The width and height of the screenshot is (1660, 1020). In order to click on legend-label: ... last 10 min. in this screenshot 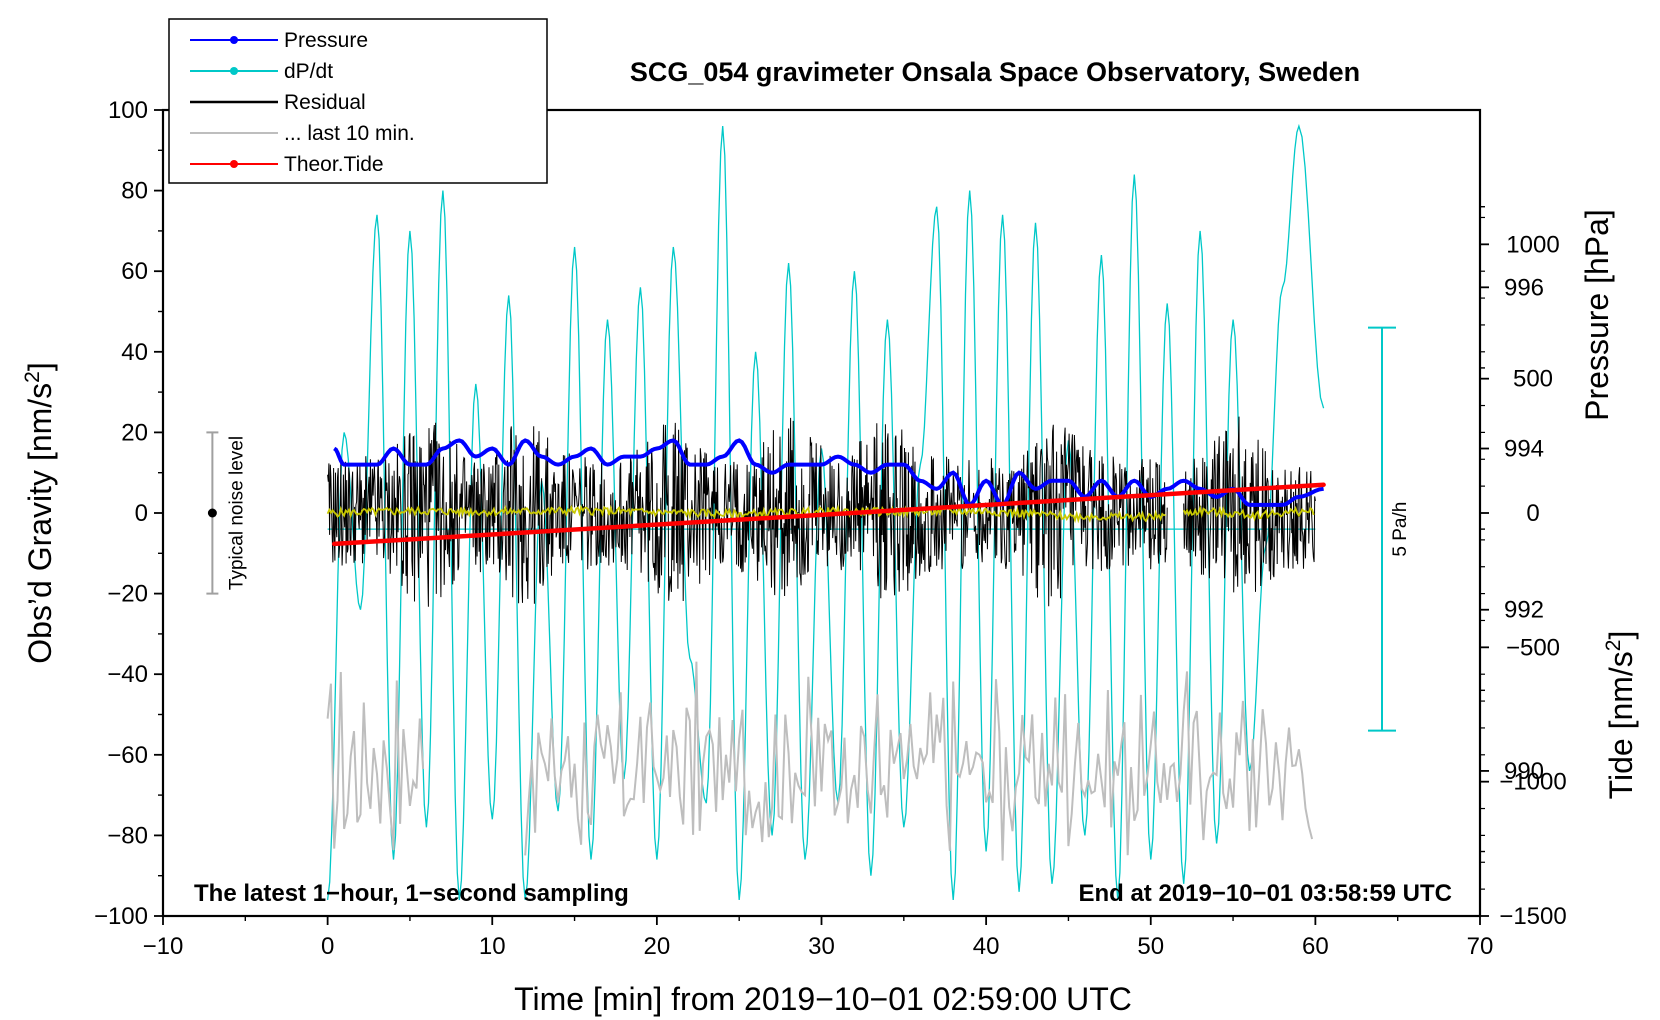, I will do `click(349, 133)`.